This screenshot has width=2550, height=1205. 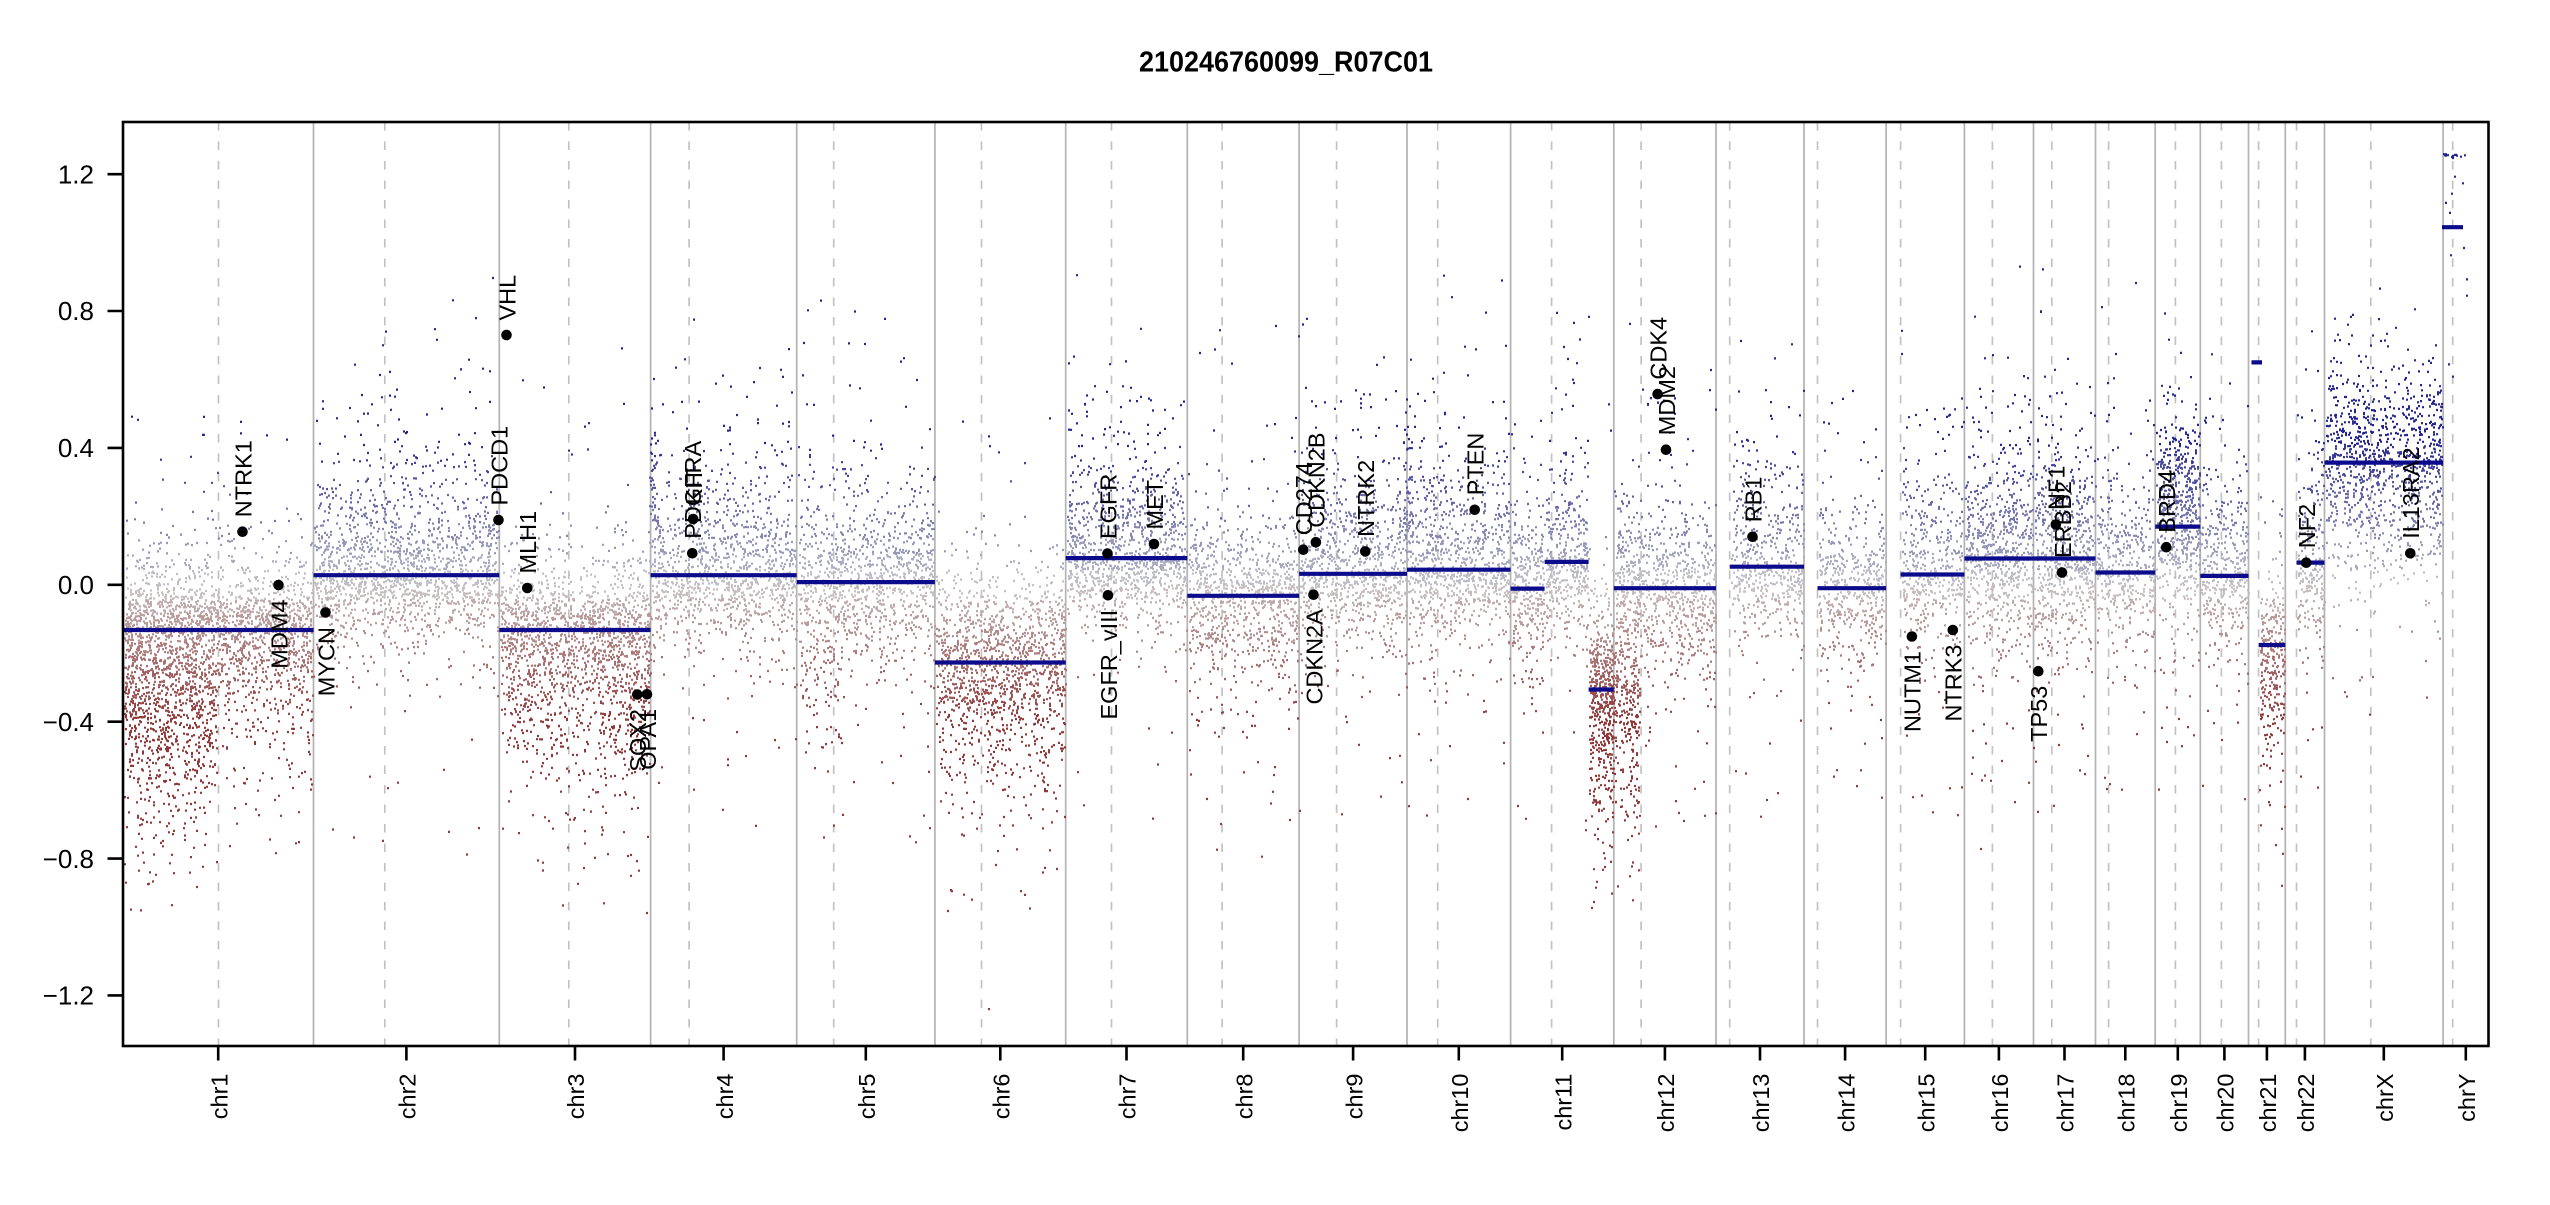 I want to click on svg-text: chr4, so click(x=725, y=1097).